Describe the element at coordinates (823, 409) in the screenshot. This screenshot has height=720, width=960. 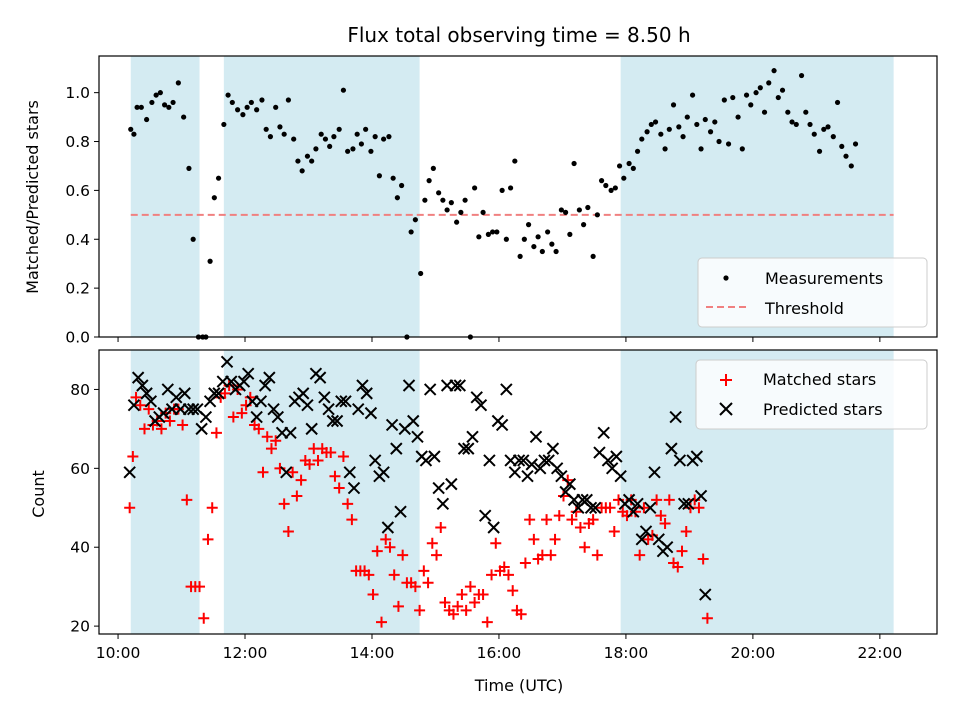
I see `legend-predicted-label: Predicted stars` at that location.